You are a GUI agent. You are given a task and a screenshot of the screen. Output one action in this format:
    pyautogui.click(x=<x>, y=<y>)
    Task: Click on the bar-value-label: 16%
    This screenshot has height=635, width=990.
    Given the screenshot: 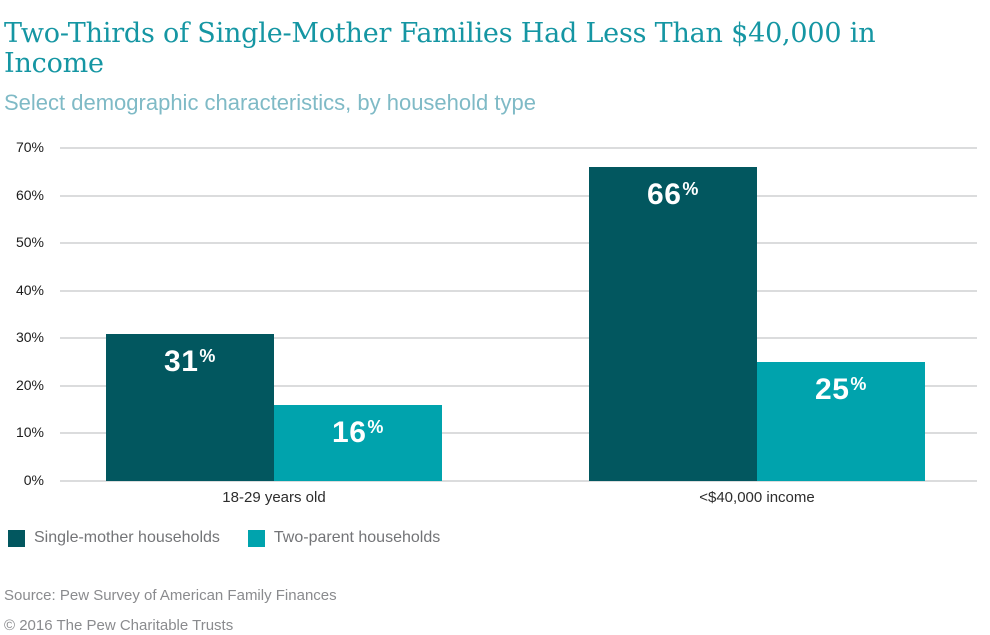 What is the action you would take?
    pyautogui.click(x=358, y=432)
    